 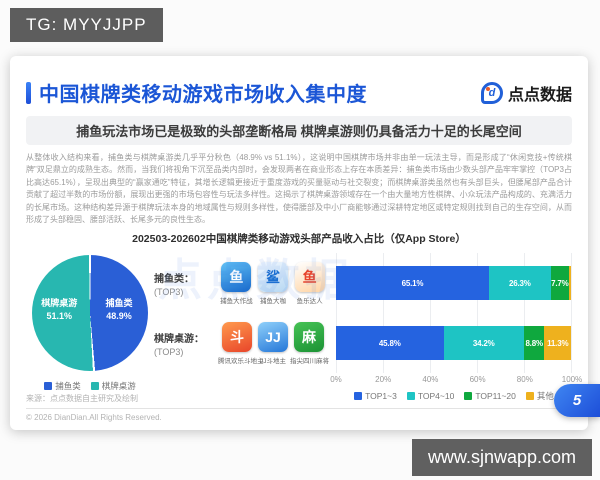 What do you see at coordinates (309, 336) in the screenshot?
I see `app-icon: 麻` at bounding box center [309, 336].